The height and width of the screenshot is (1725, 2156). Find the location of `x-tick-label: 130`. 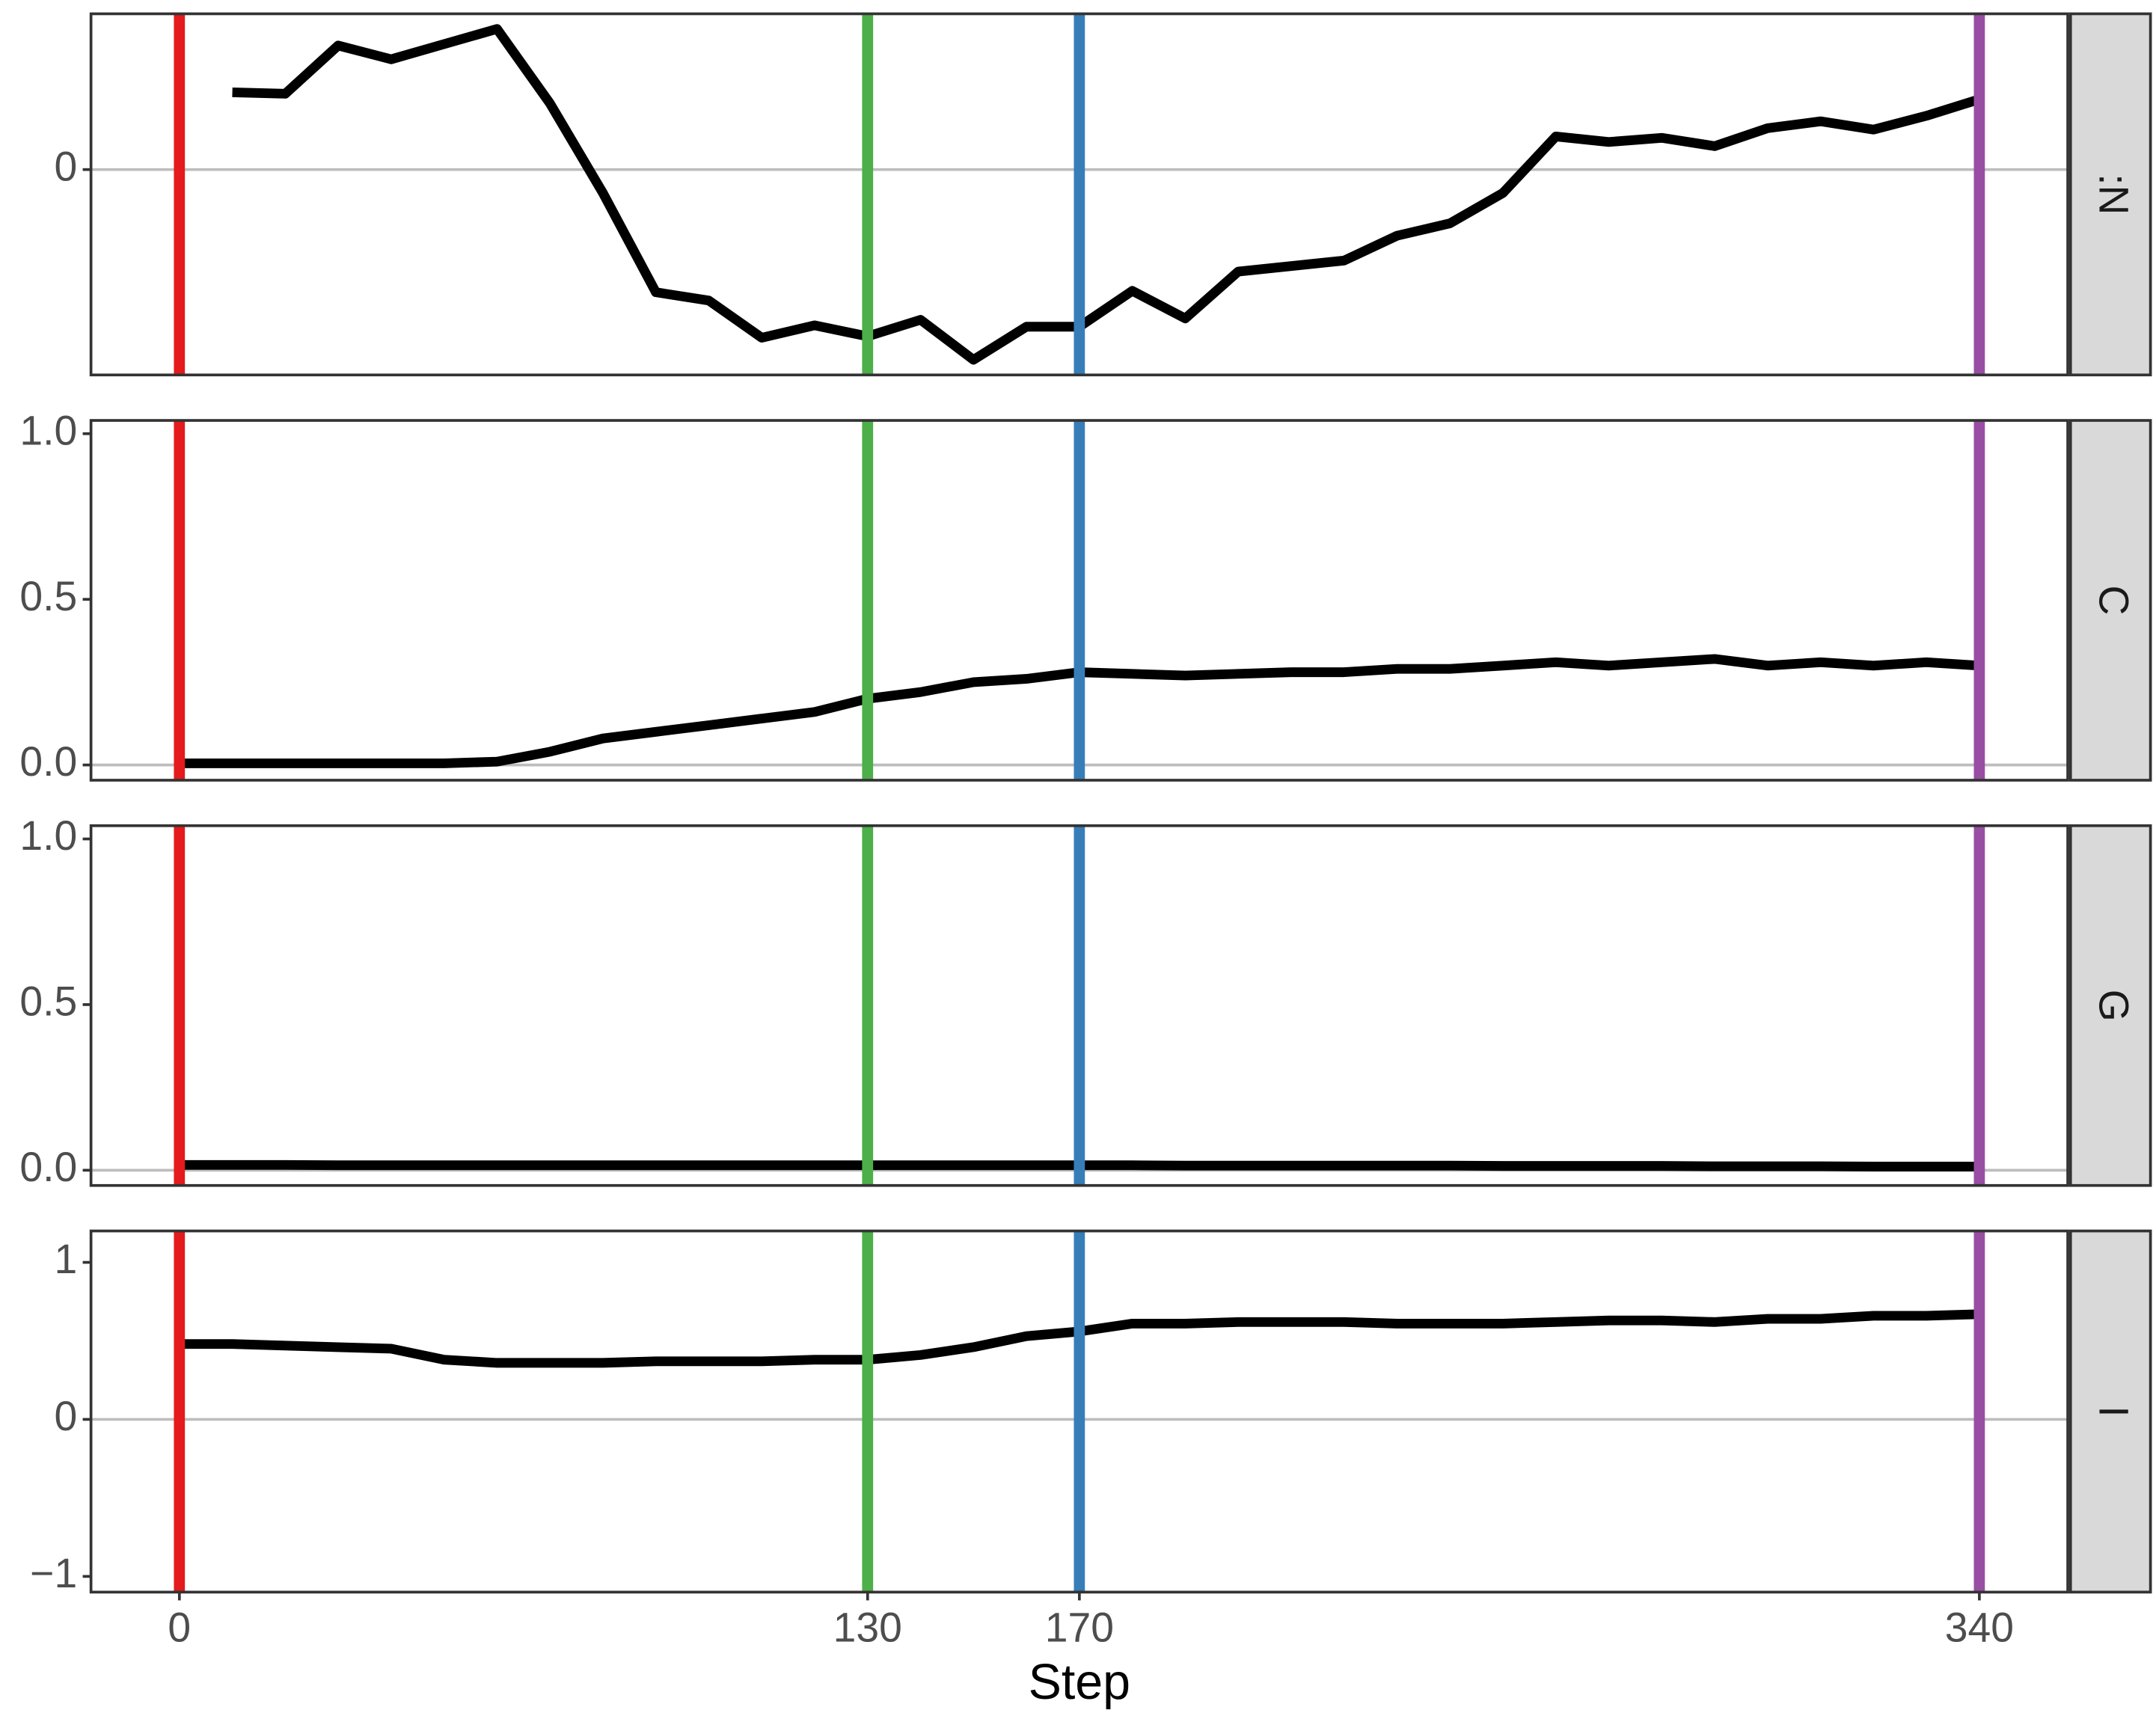

x-tick-label: 130 is located at coordinates (868, 1628).